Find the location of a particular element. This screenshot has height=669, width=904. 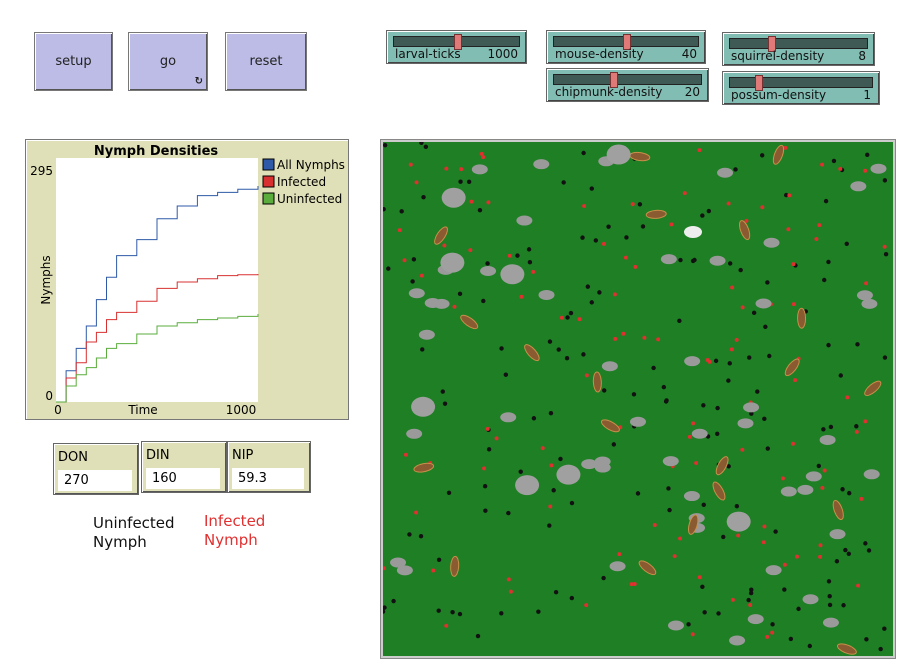

slider-possum-density: possum-density 1 is located at coordinates (801, 88).